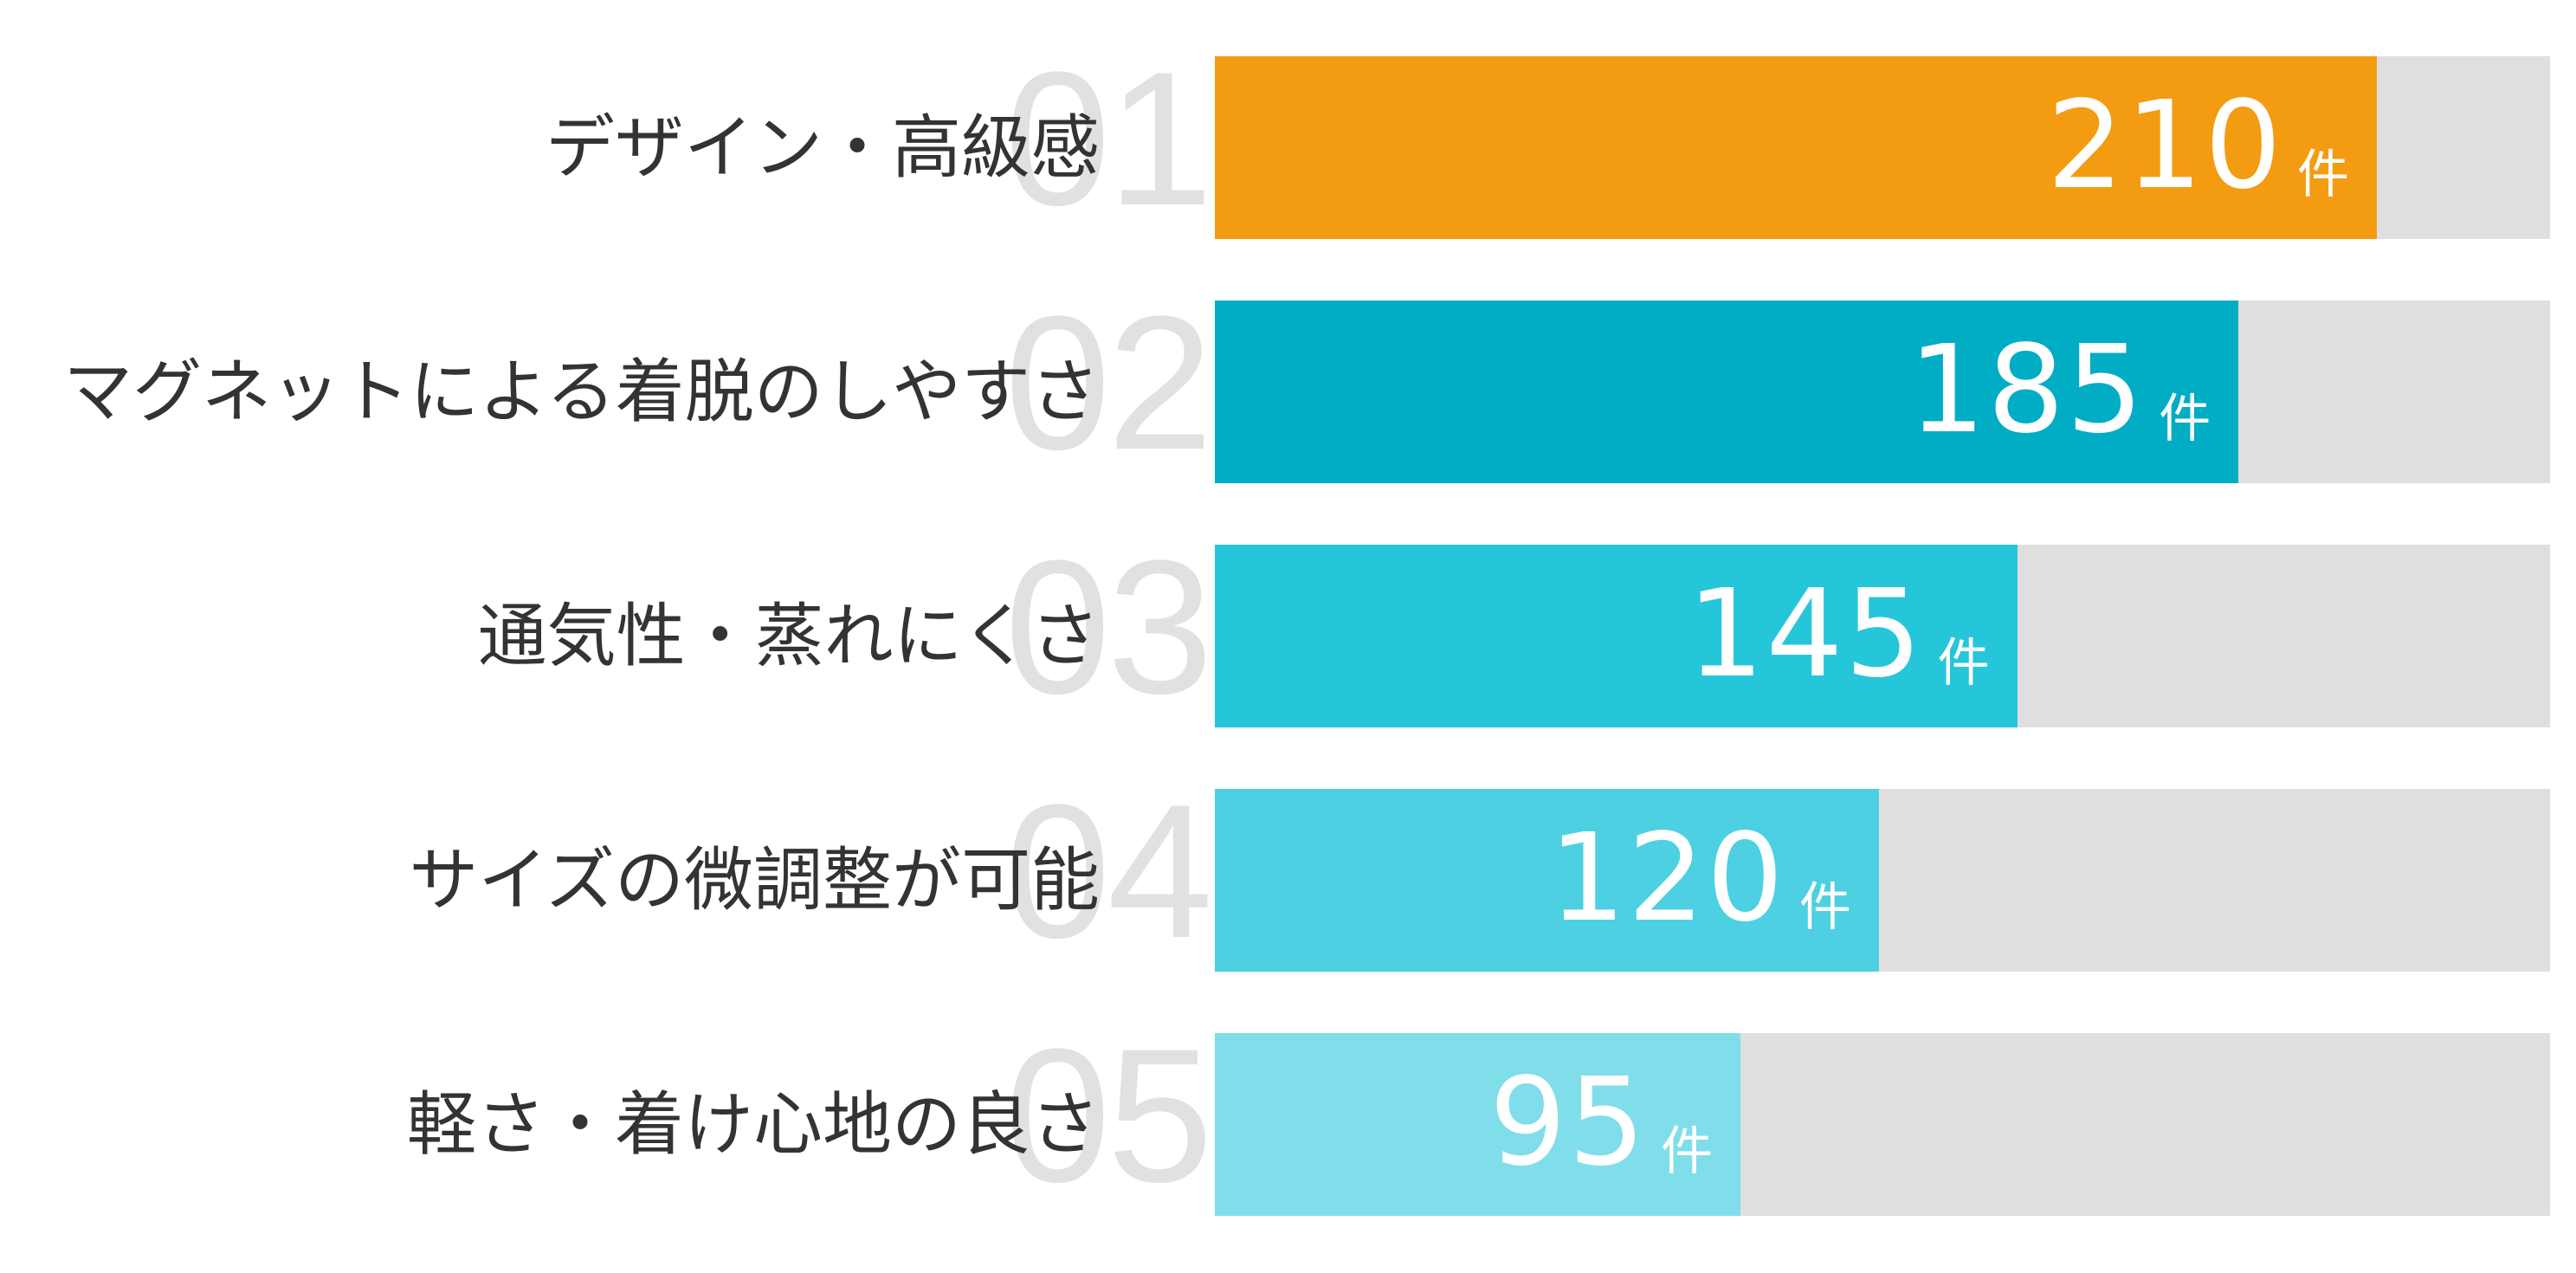 The image size is (2576, 1273). Describe the element at coordinates (1883, 880) in the screenshot. I see `bar-track: 120 件` at that location.